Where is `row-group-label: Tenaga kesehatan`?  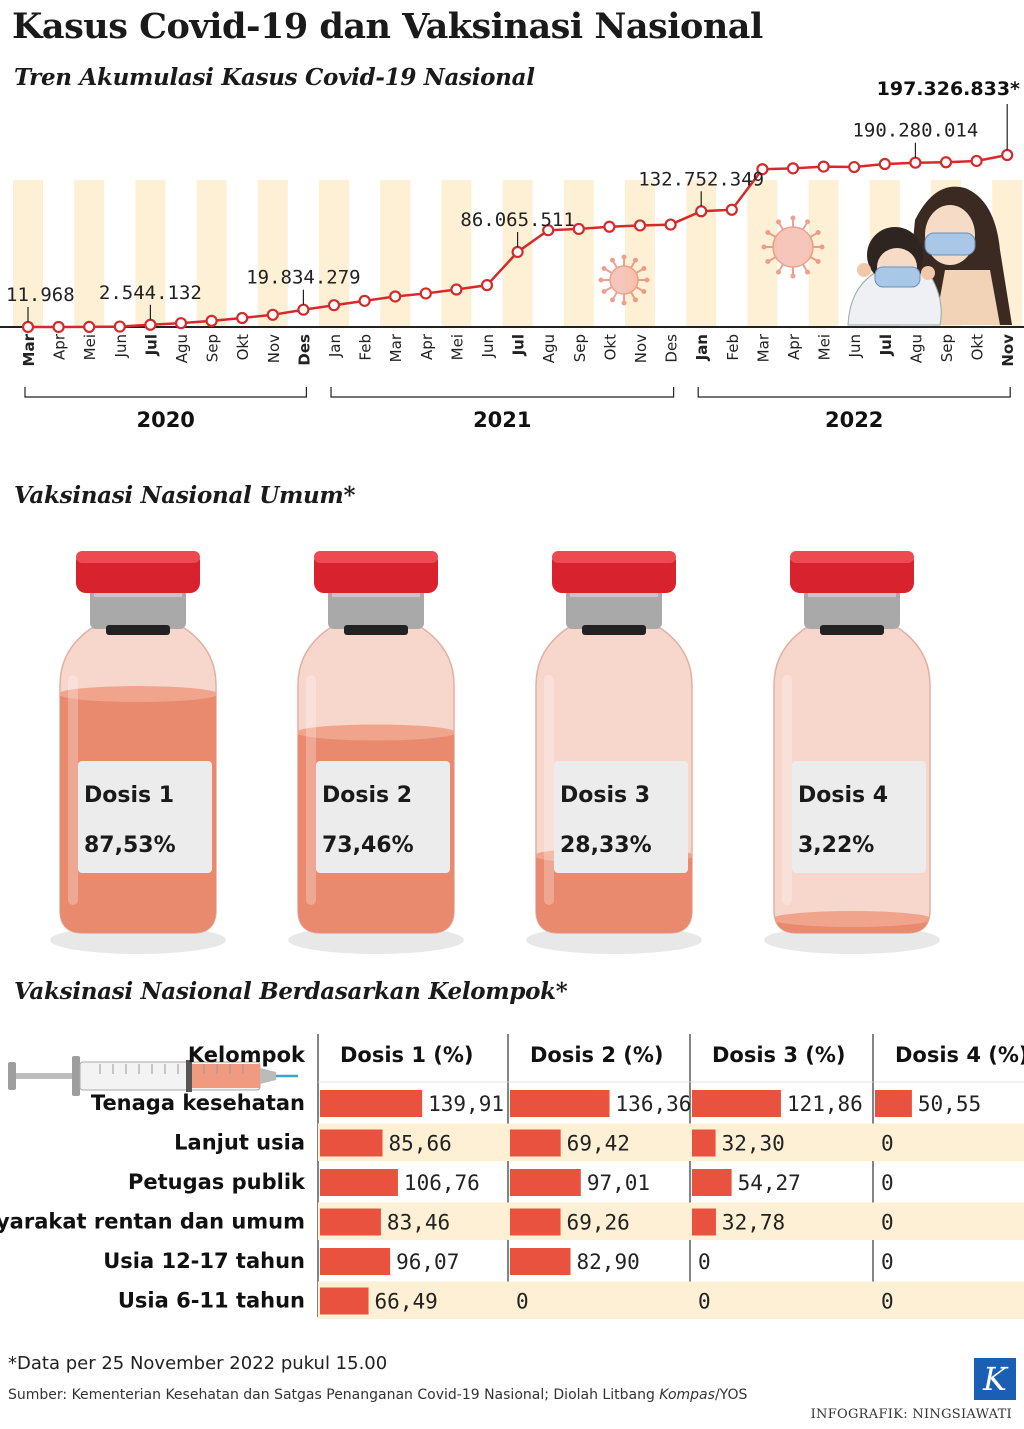 row-group-label: Tenaga kesehatan is located at coordinates (198, 1103).